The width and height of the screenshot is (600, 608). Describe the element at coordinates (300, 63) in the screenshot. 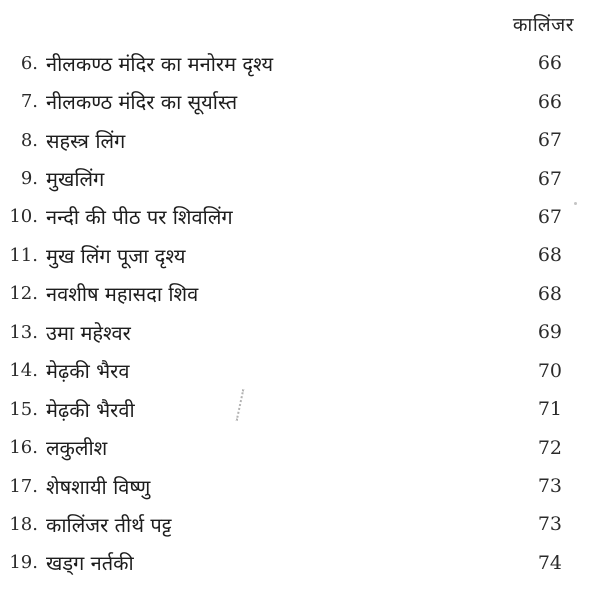

I see `list-item: 6. नीलकण्ठ मंदिर का मनोरम दृश्य 66` at that location.